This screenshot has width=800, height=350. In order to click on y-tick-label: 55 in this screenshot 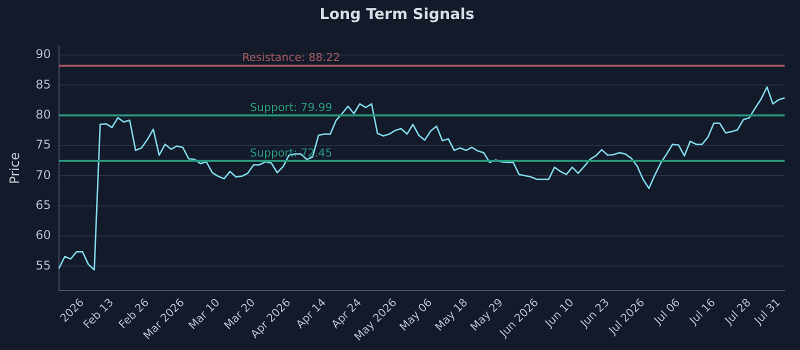, I will do `click(43, 265)`.